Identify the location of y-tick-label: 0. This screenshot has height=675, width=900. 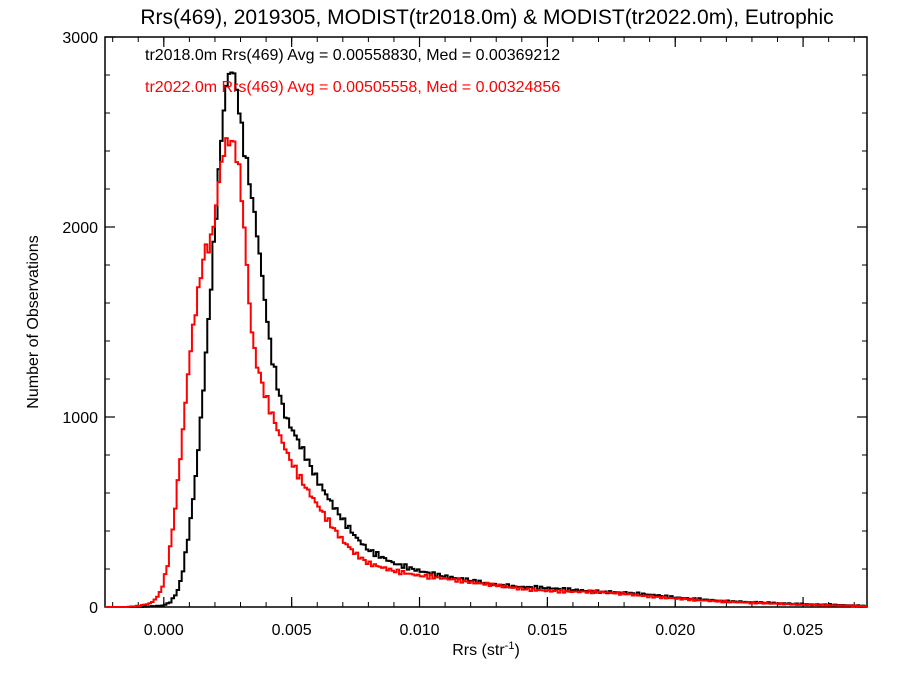
(93, 608).